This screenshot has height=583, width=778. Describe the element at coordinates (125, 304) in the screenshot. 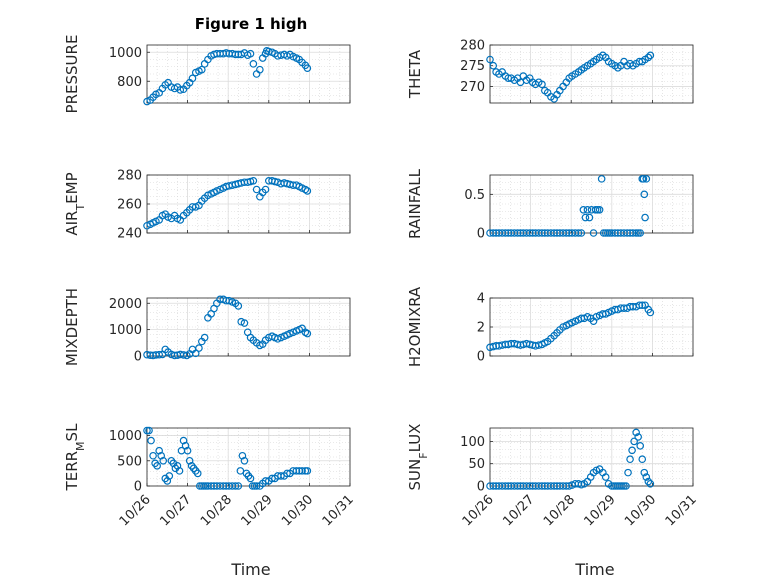

I see `y-tick-label: 2000` at that location.